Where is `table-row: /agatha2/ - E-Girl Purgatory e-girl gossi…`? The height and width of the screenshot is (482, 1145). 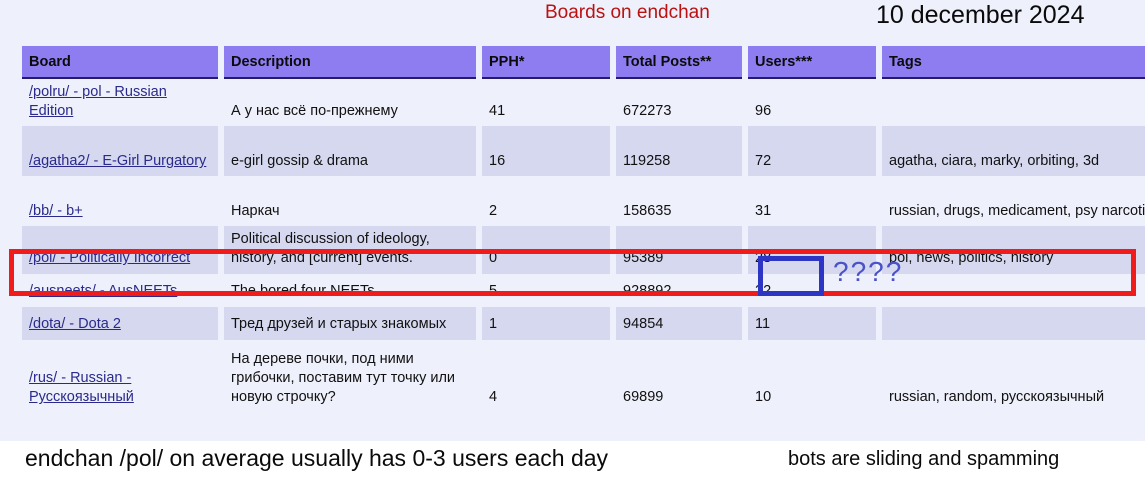 table-row: /agatha2/ - E-Girl Purgatory e-girl gossi… is located at coordinates (583, 151).